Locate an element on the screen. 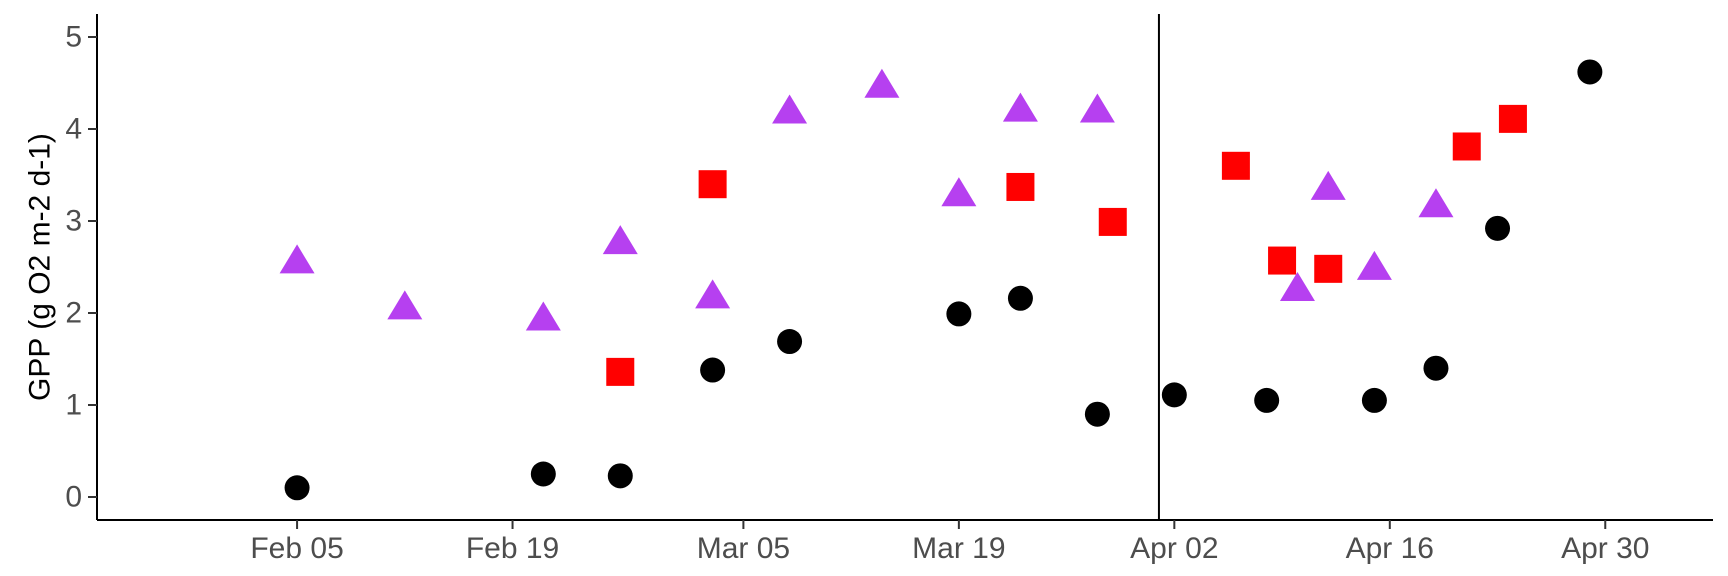  y-tick-label: 4 is located at coordinates (73, 129).